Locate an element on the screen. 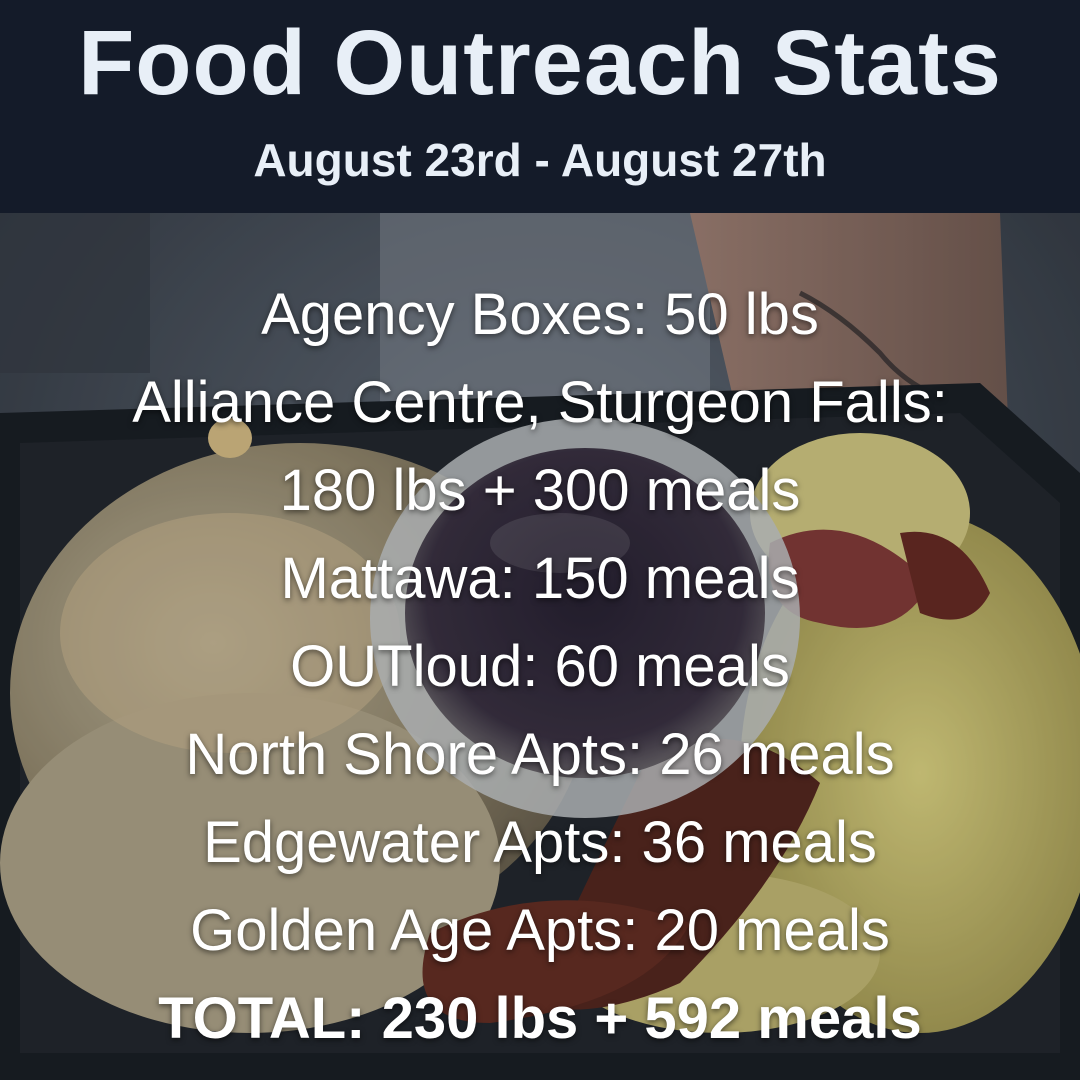 This screenshot has height=1080, width=1080. stat-north-shore-apts: North Shore Apts: 26 meals is located at coordinates (540, 754).